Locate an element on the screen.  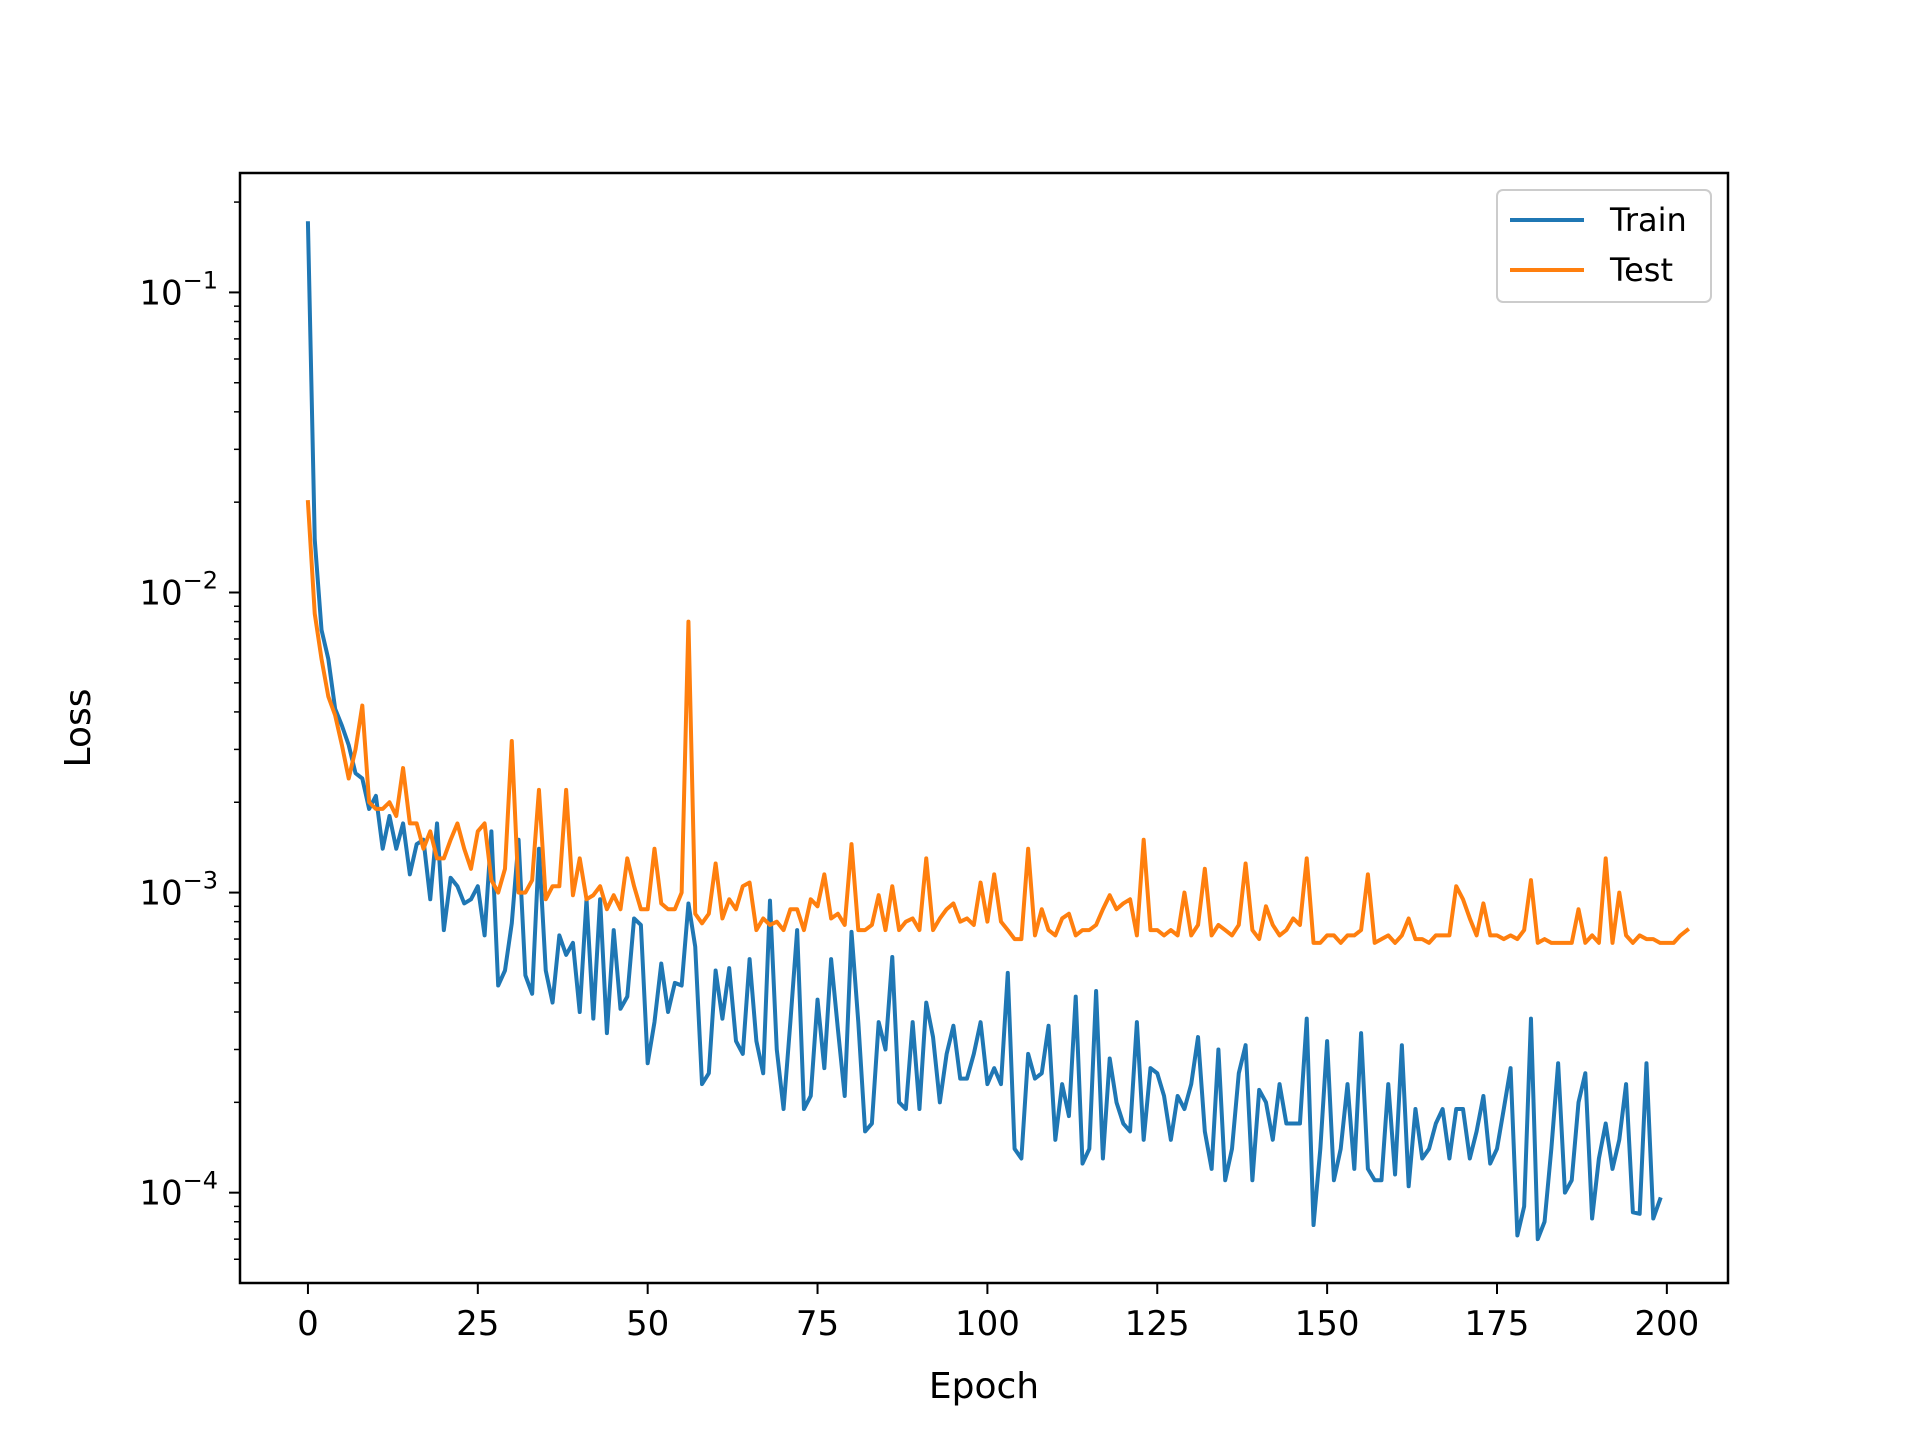
y-tick-label: 10⁻¹ is located at coordinates (178, 289).